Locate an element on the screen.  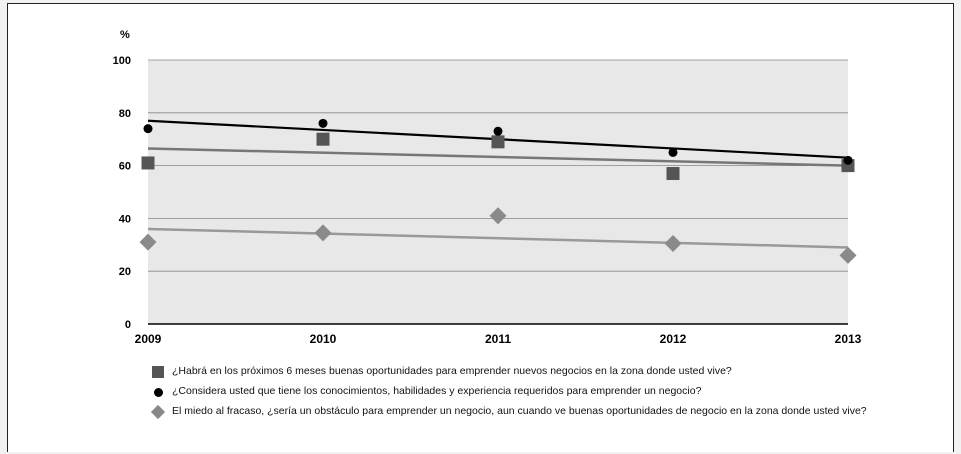
y-tick-label: 40 is located at coordinates (125, 219).